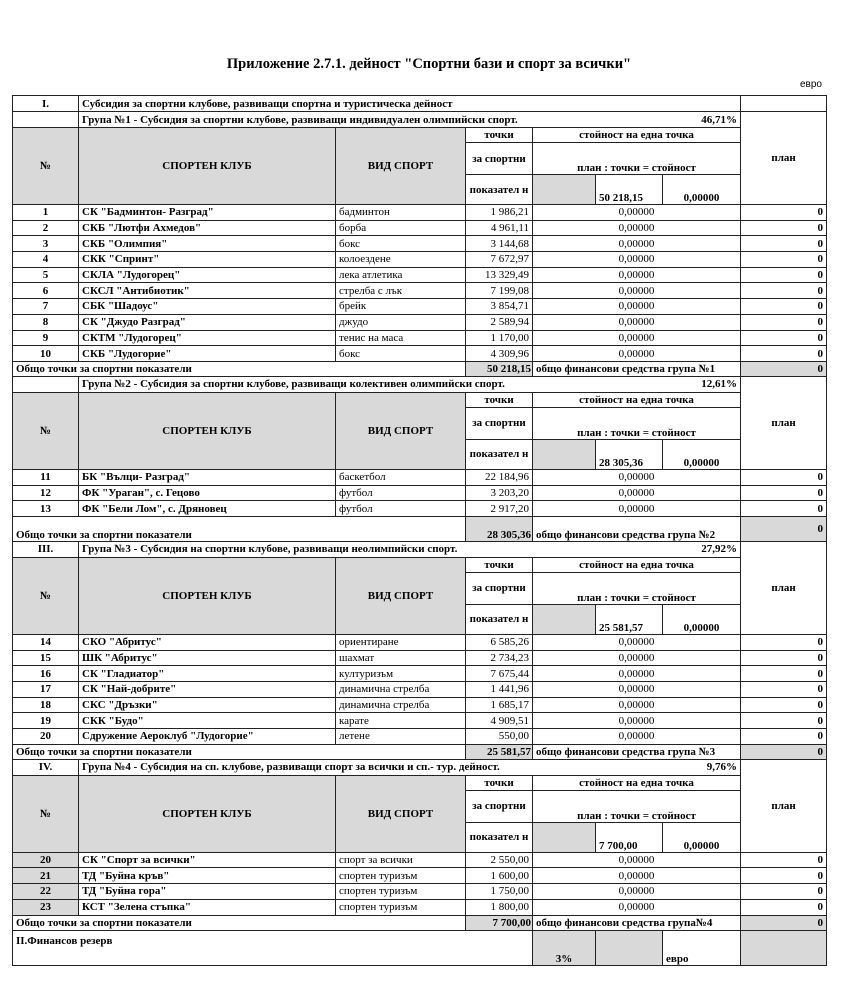  Describe the element at coordinates (400, 477) in the screenshot. I see `sport-type: баскетбол` at that location.